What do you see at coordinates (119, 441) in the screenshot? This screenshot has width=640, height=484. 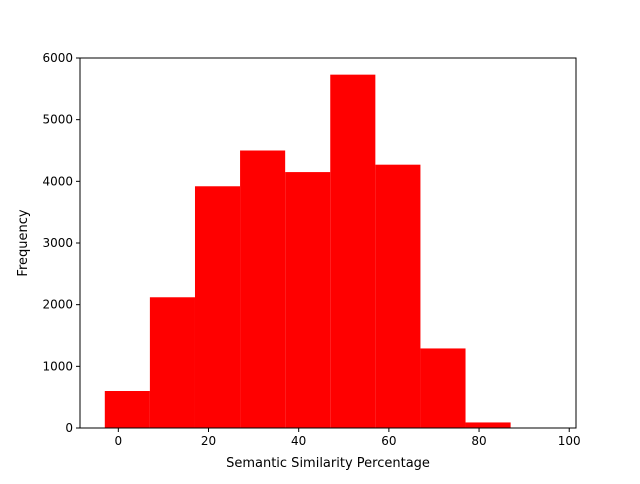 I see `x-tick-label-0: 0` at bounding box center [119, 441].